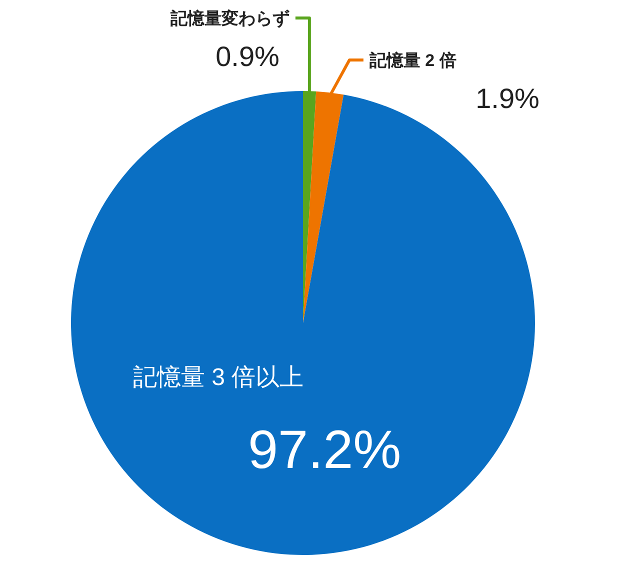  I want to click on slice-label: 記憶量変わらず, so click(229, 18).